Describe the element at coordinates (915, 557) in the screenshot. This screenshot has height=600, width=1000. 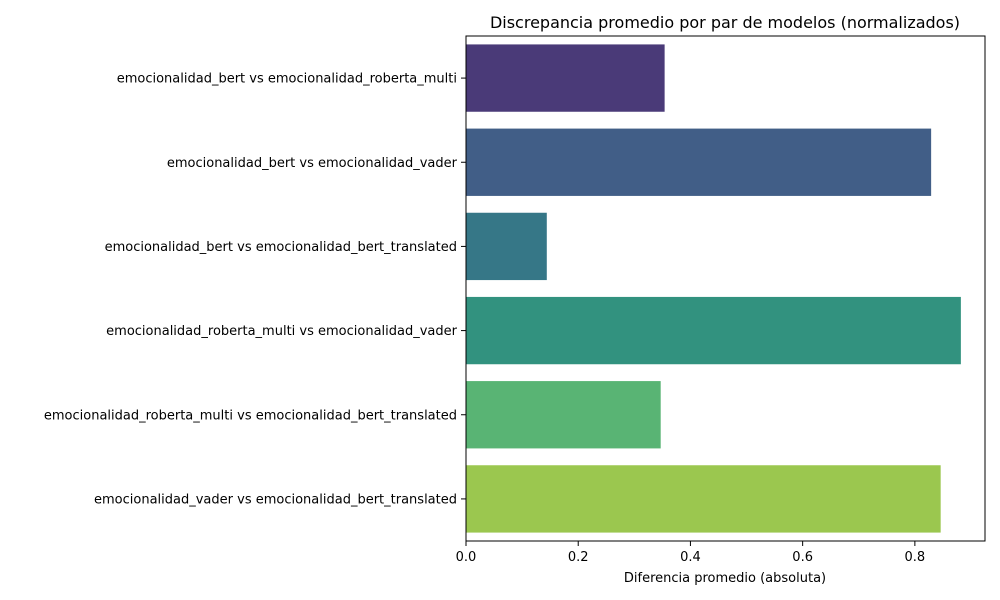
I see `x-tick-label: 0.8` at that location.